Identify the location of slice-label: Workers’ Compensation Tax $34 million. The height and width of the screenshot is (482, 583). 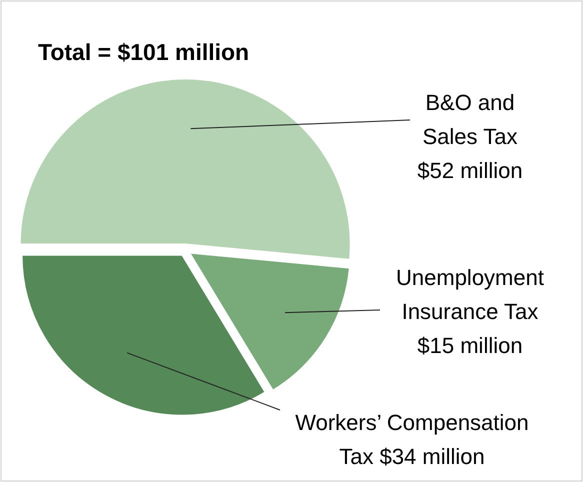
(412, 439).